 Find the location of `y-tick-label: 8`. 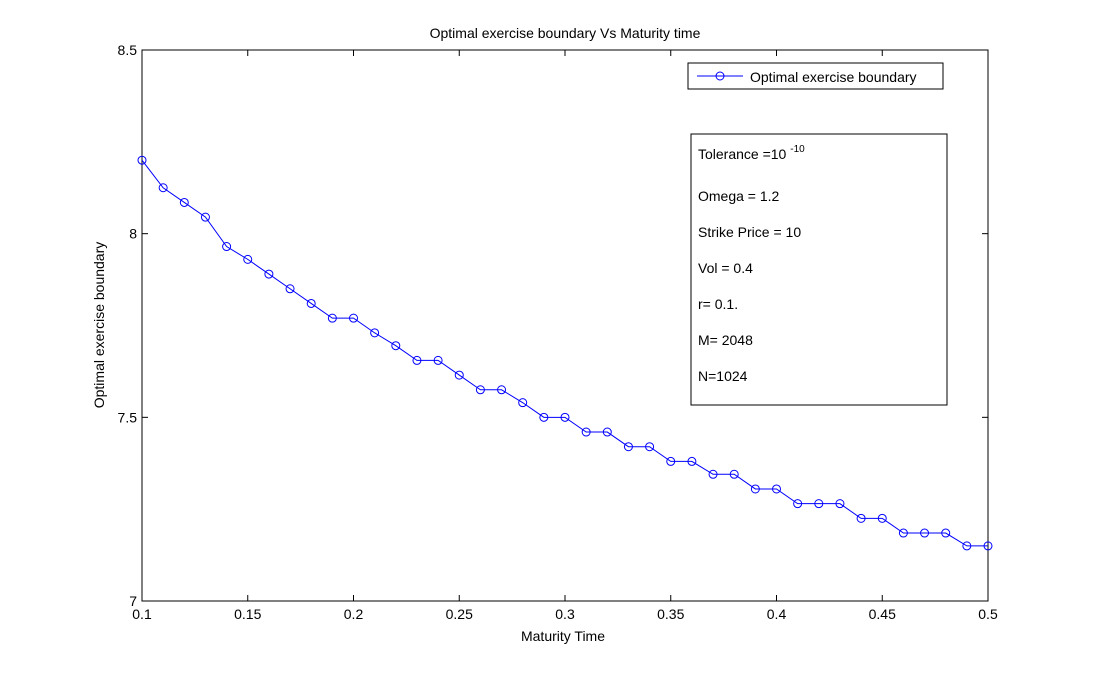

y-tick-label: 8 is located at coordinates (133, 234).